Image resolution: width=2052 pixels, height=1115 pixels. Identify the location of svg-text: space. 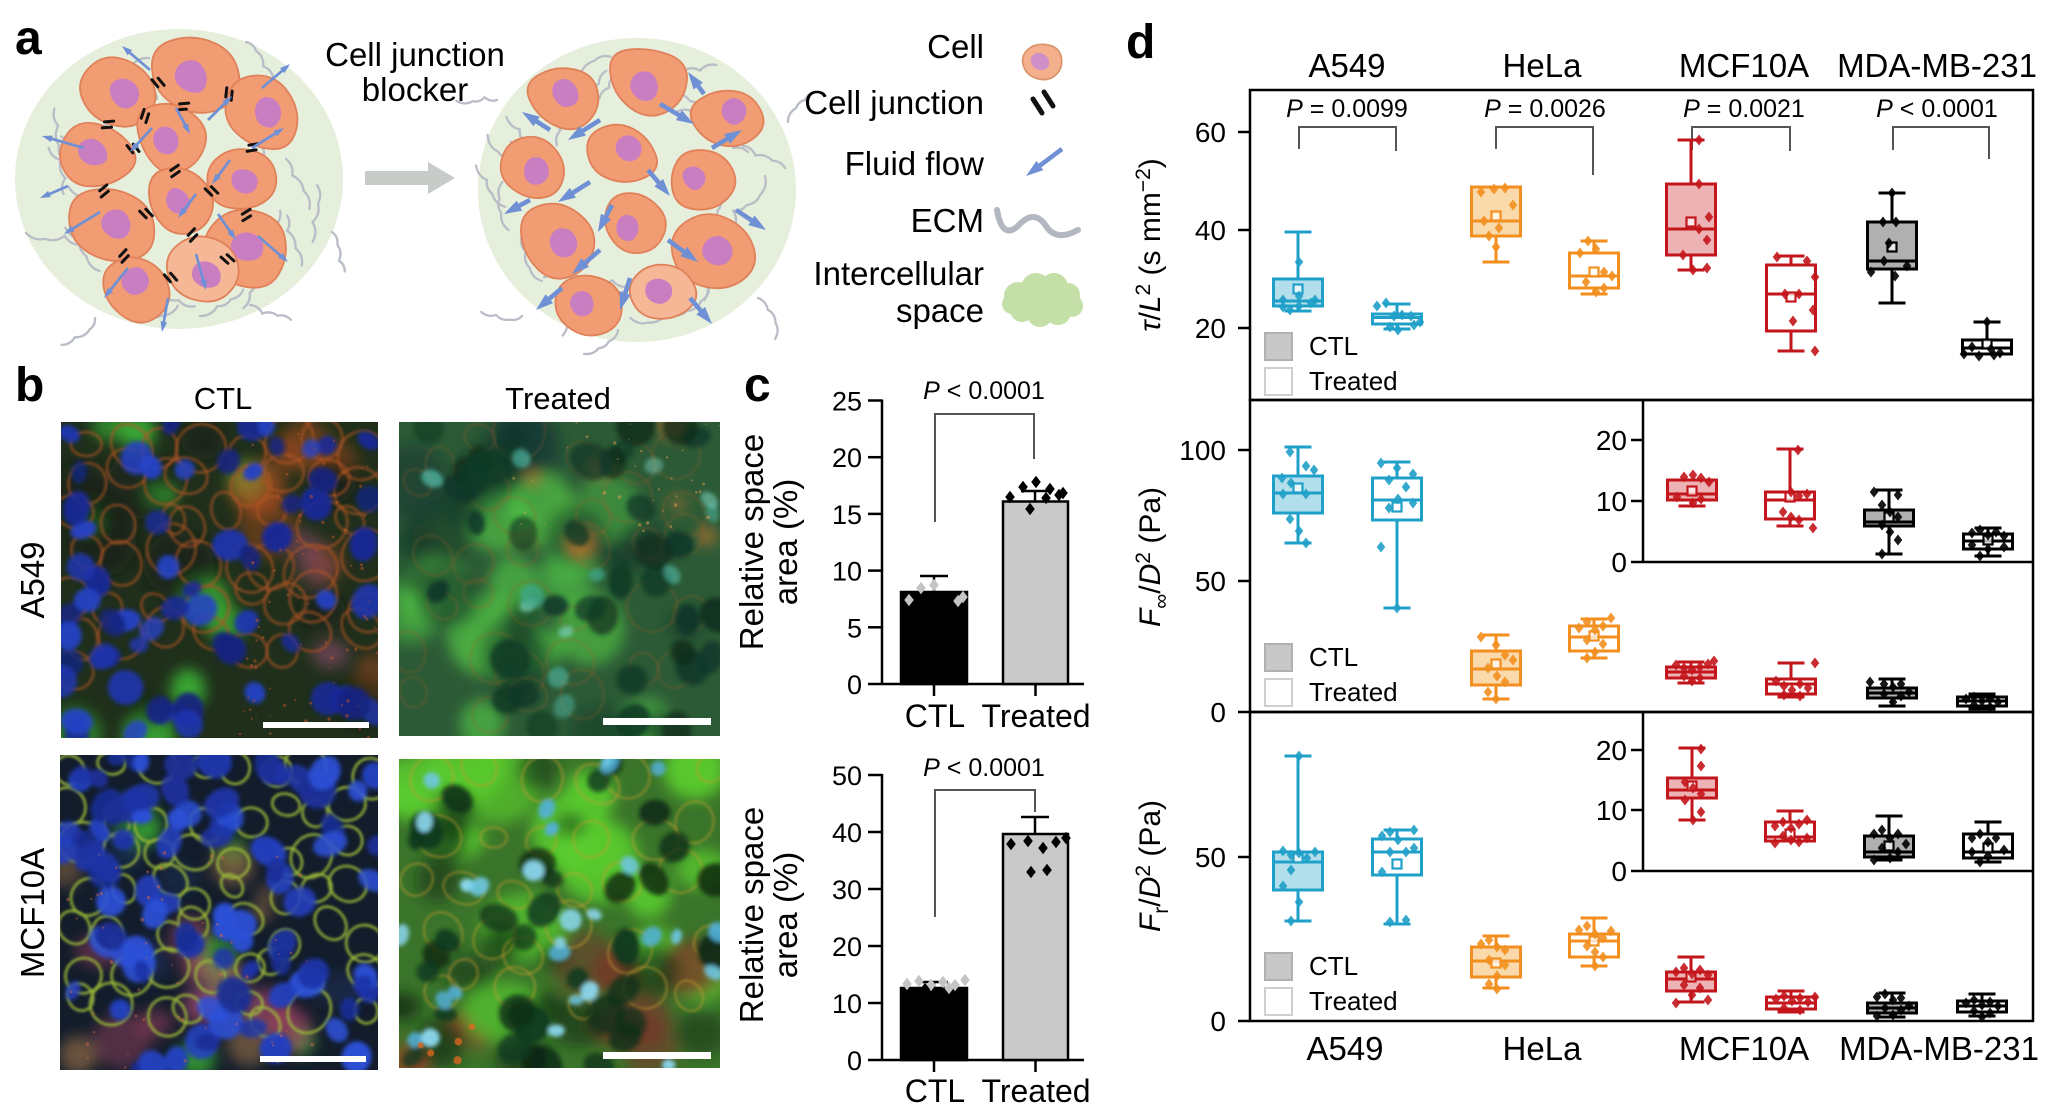
(940, 310).